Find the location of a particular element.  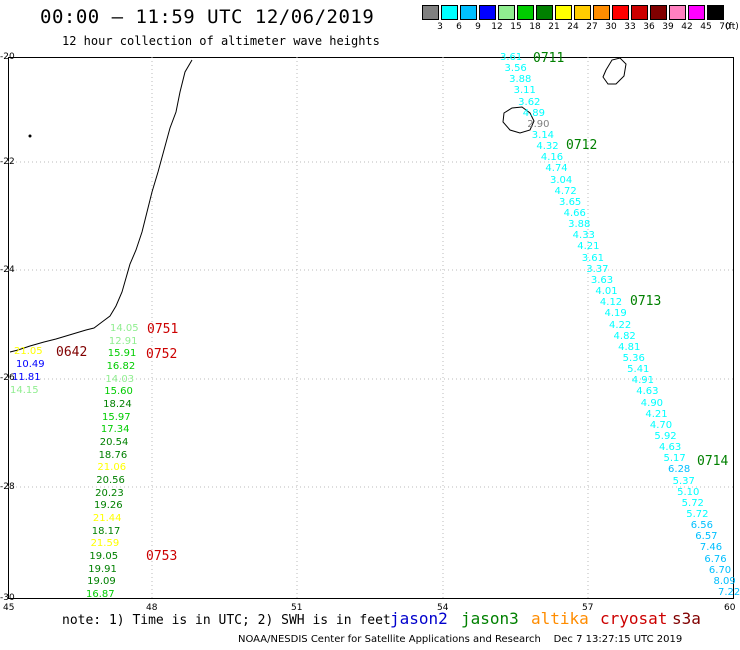

scale-label: 15 is located at coordinates (516, 27).